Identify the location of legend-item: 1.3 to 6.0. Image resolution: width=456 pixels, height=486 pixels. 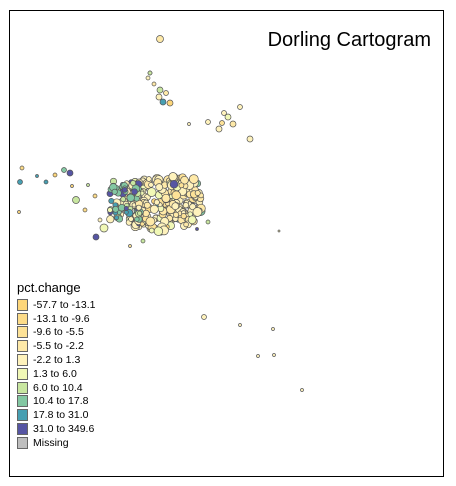
(56, 374).